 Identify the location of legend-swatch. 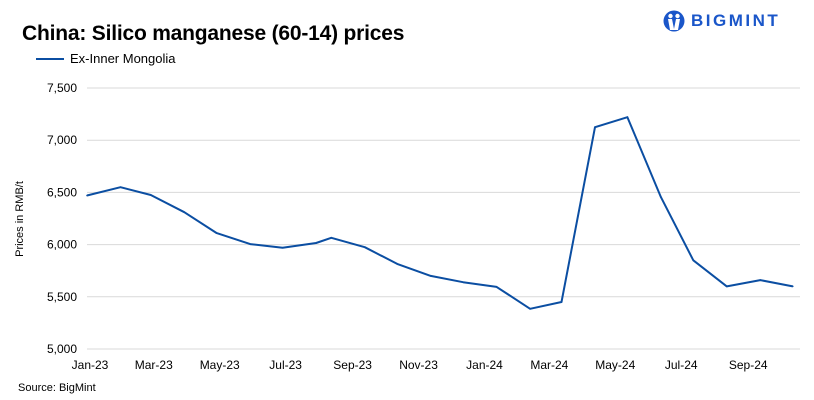
(50, 58).